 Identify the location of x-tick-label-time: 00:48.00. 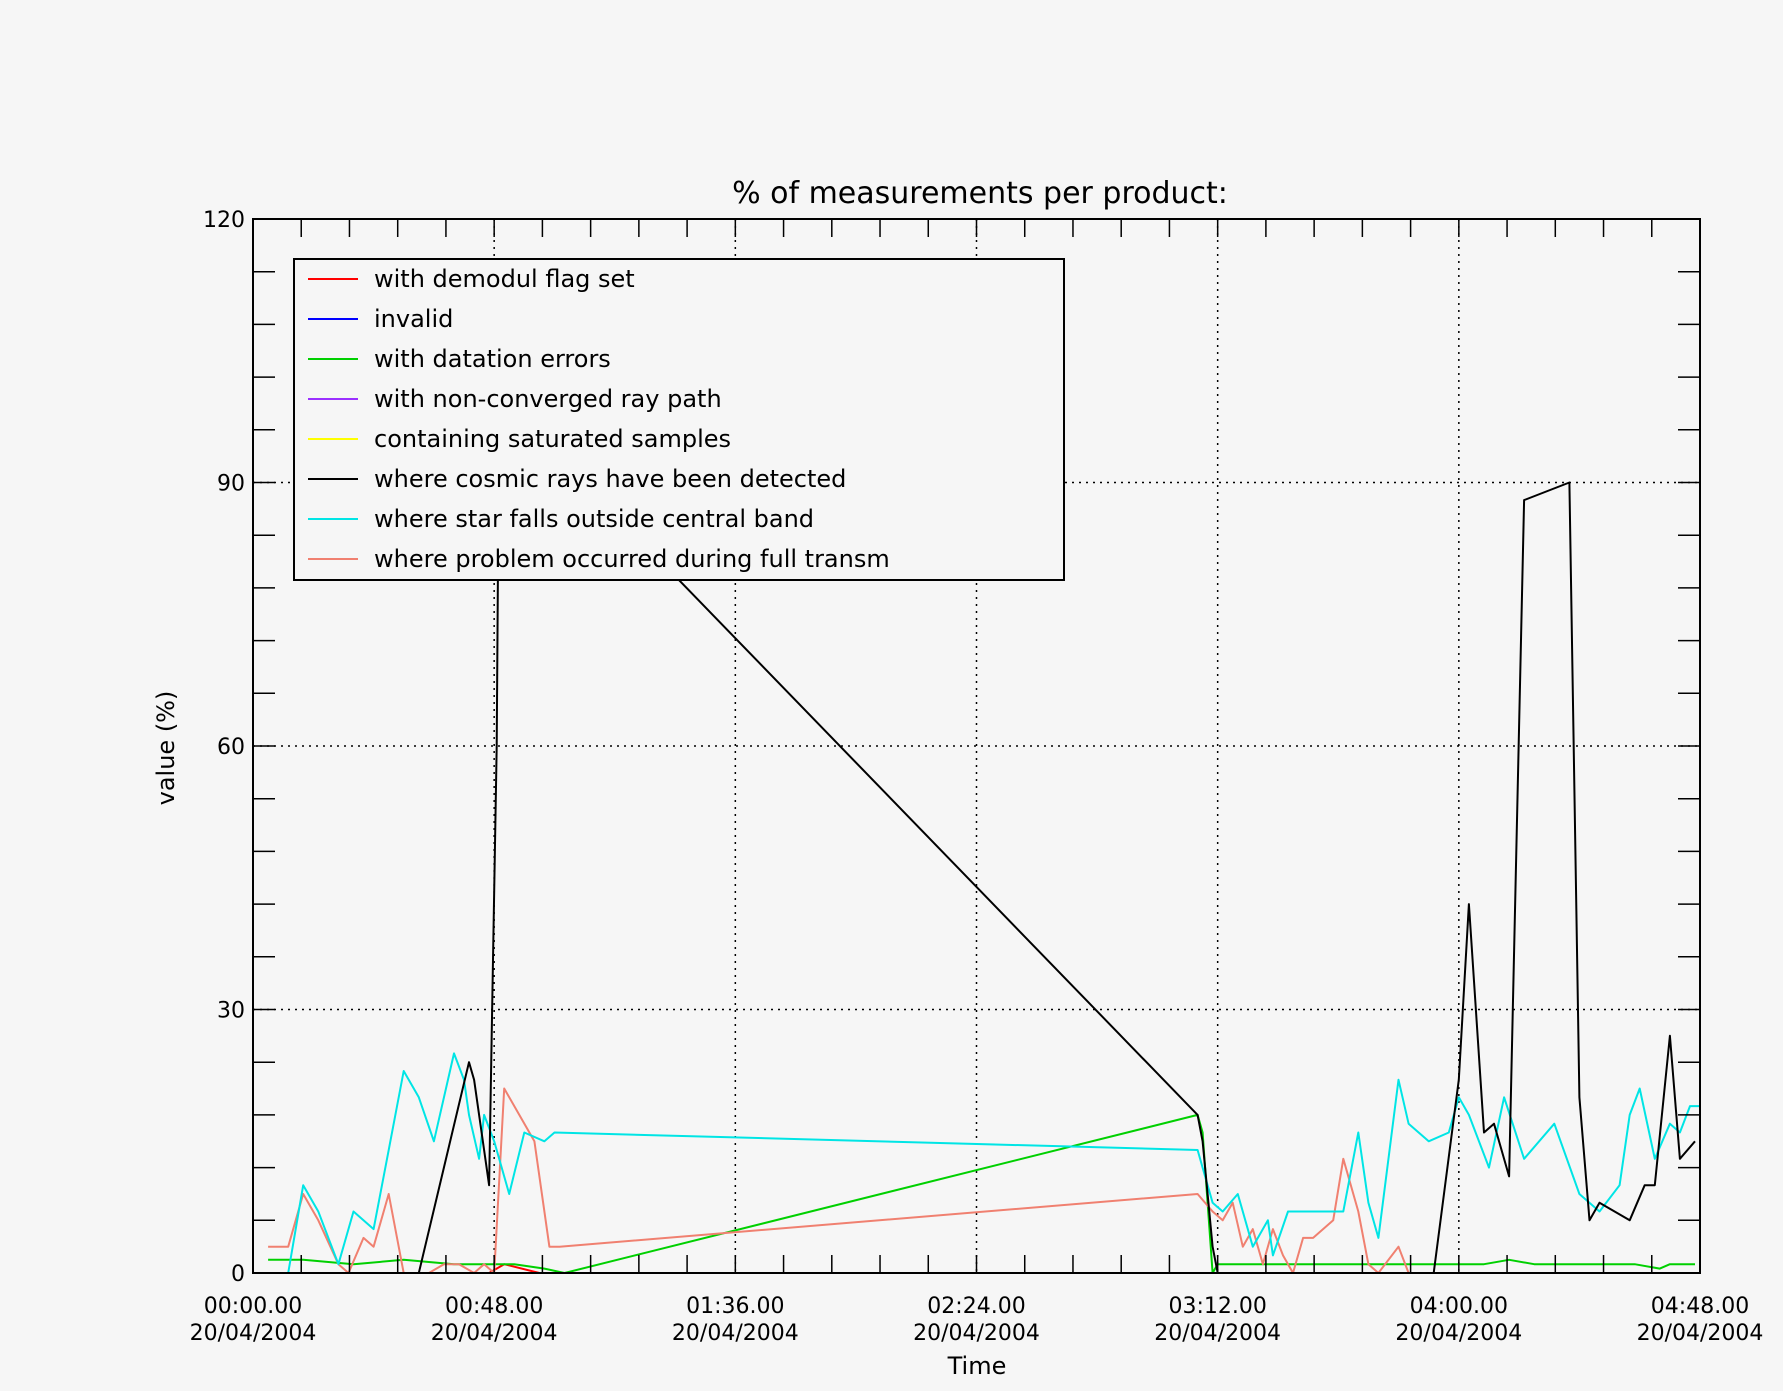
(494, 1306).